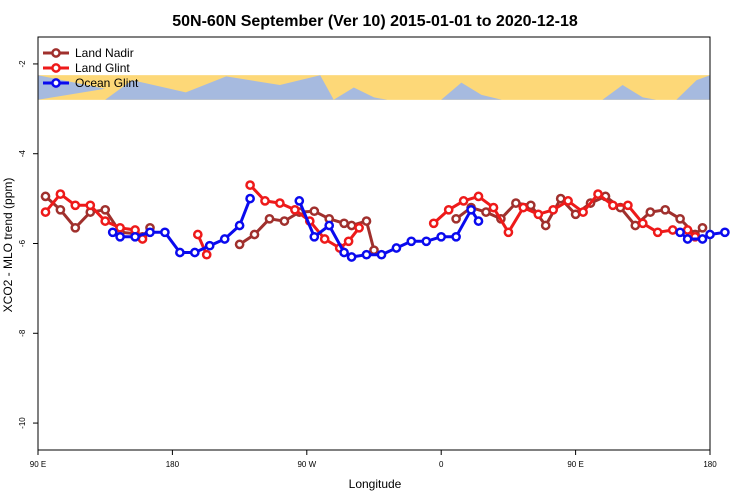  Describe the element at coordinates (8, 245) in the screenshot. I see `y-axis-label: XCO2 - MLO trend (ppm)` at that location.